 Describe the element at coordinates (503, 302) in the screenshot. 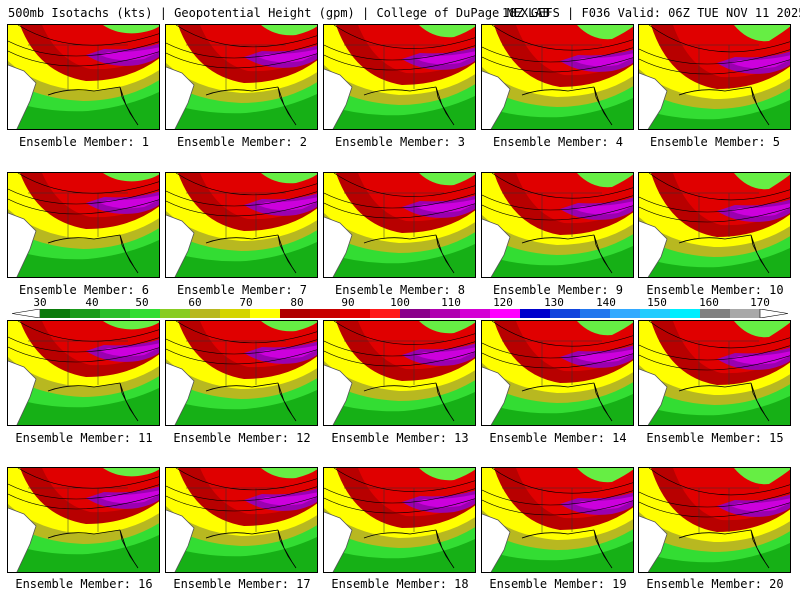

I see `colorbar-tick-label: 120` at that location.